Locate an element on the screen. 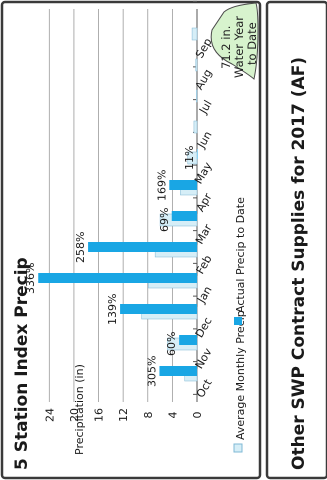 The height and width of the screenshot is (480, 327). y-tick-label: 24 is located at coordinates (49, 415).